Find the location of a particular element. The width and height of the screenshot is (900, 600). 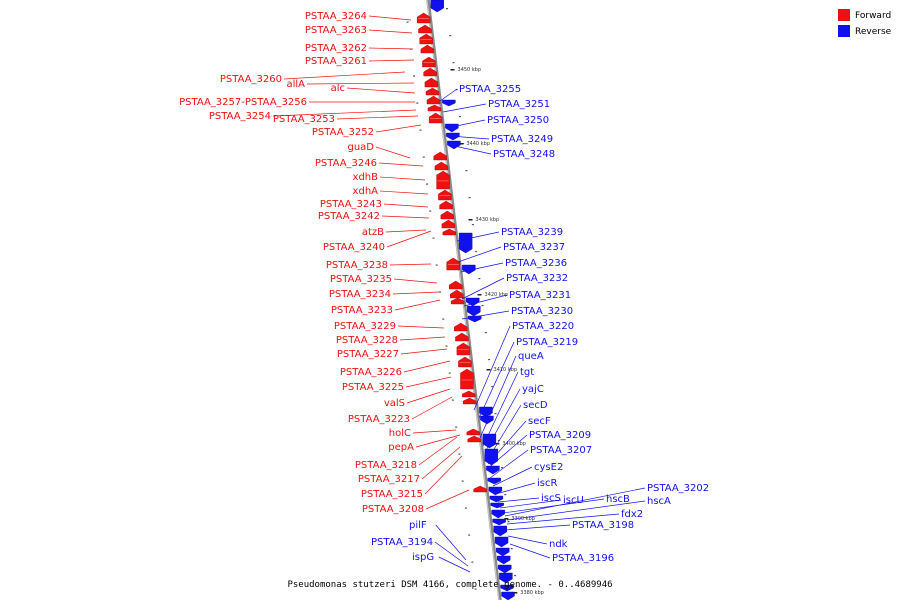

forward-gene-label-guad: guaD is located at coordinates (360, 147).